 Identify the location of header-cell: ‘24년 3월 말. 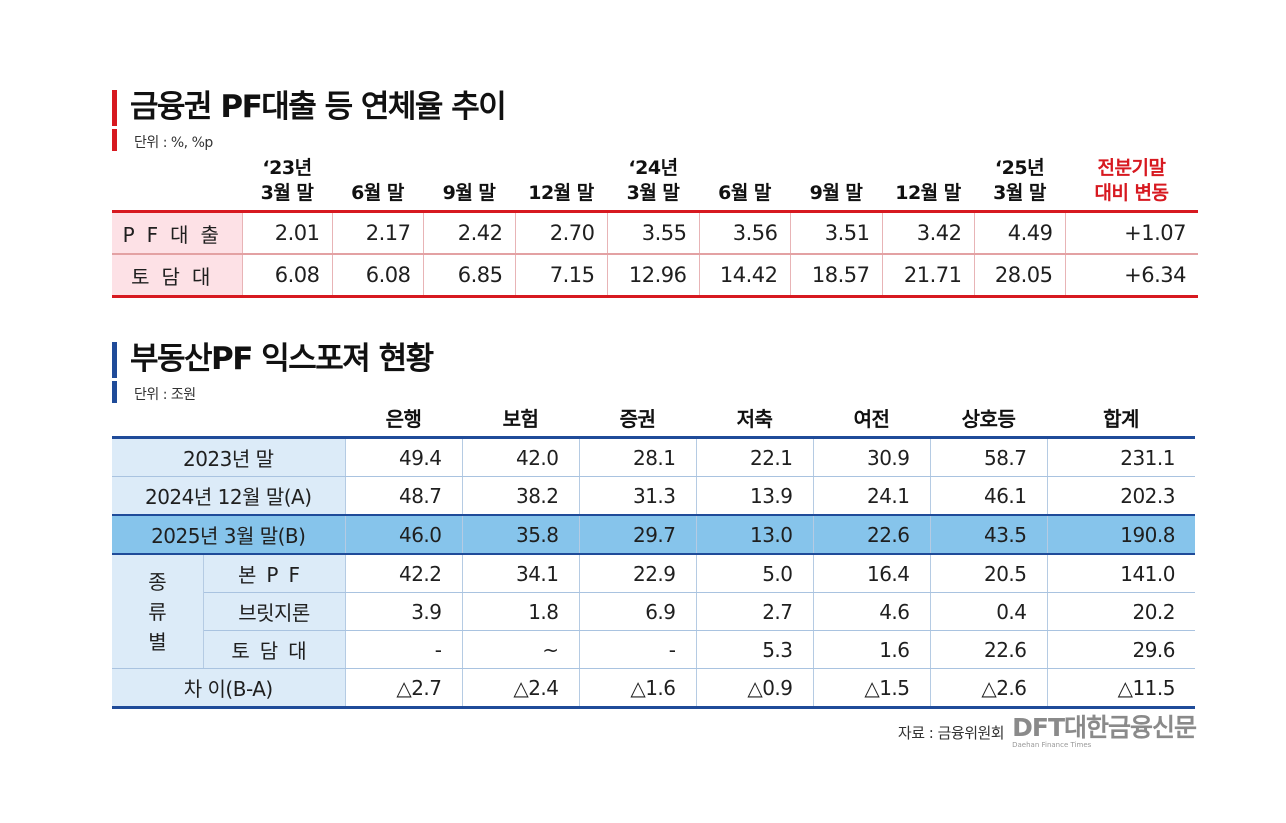
(653, 180).